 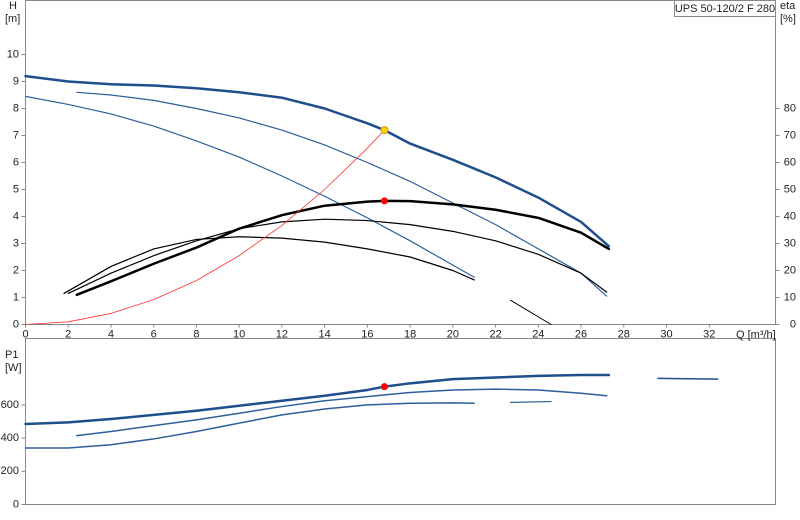 I want to click on x-tick-label: 30, so click(x=666, y=334).